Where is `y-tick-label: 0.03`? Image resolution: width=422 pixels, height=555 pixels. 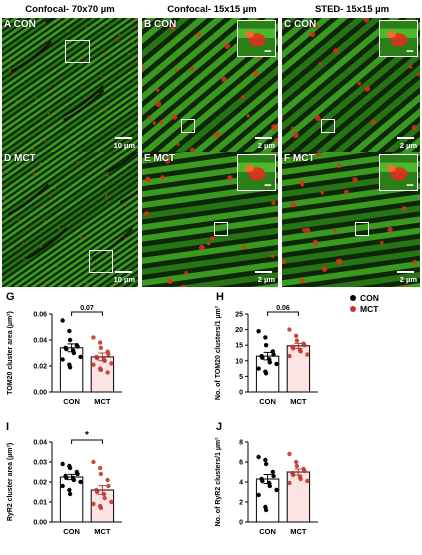 y-tick-label: 0.03 is located at coordinates (40, 463).